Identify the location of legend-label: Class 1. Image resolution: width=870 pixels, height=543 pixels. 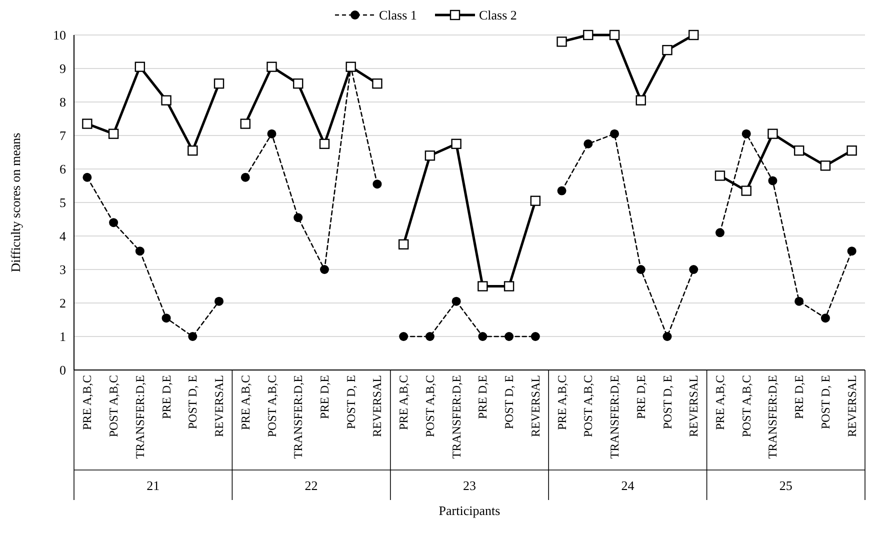
(398, 15).